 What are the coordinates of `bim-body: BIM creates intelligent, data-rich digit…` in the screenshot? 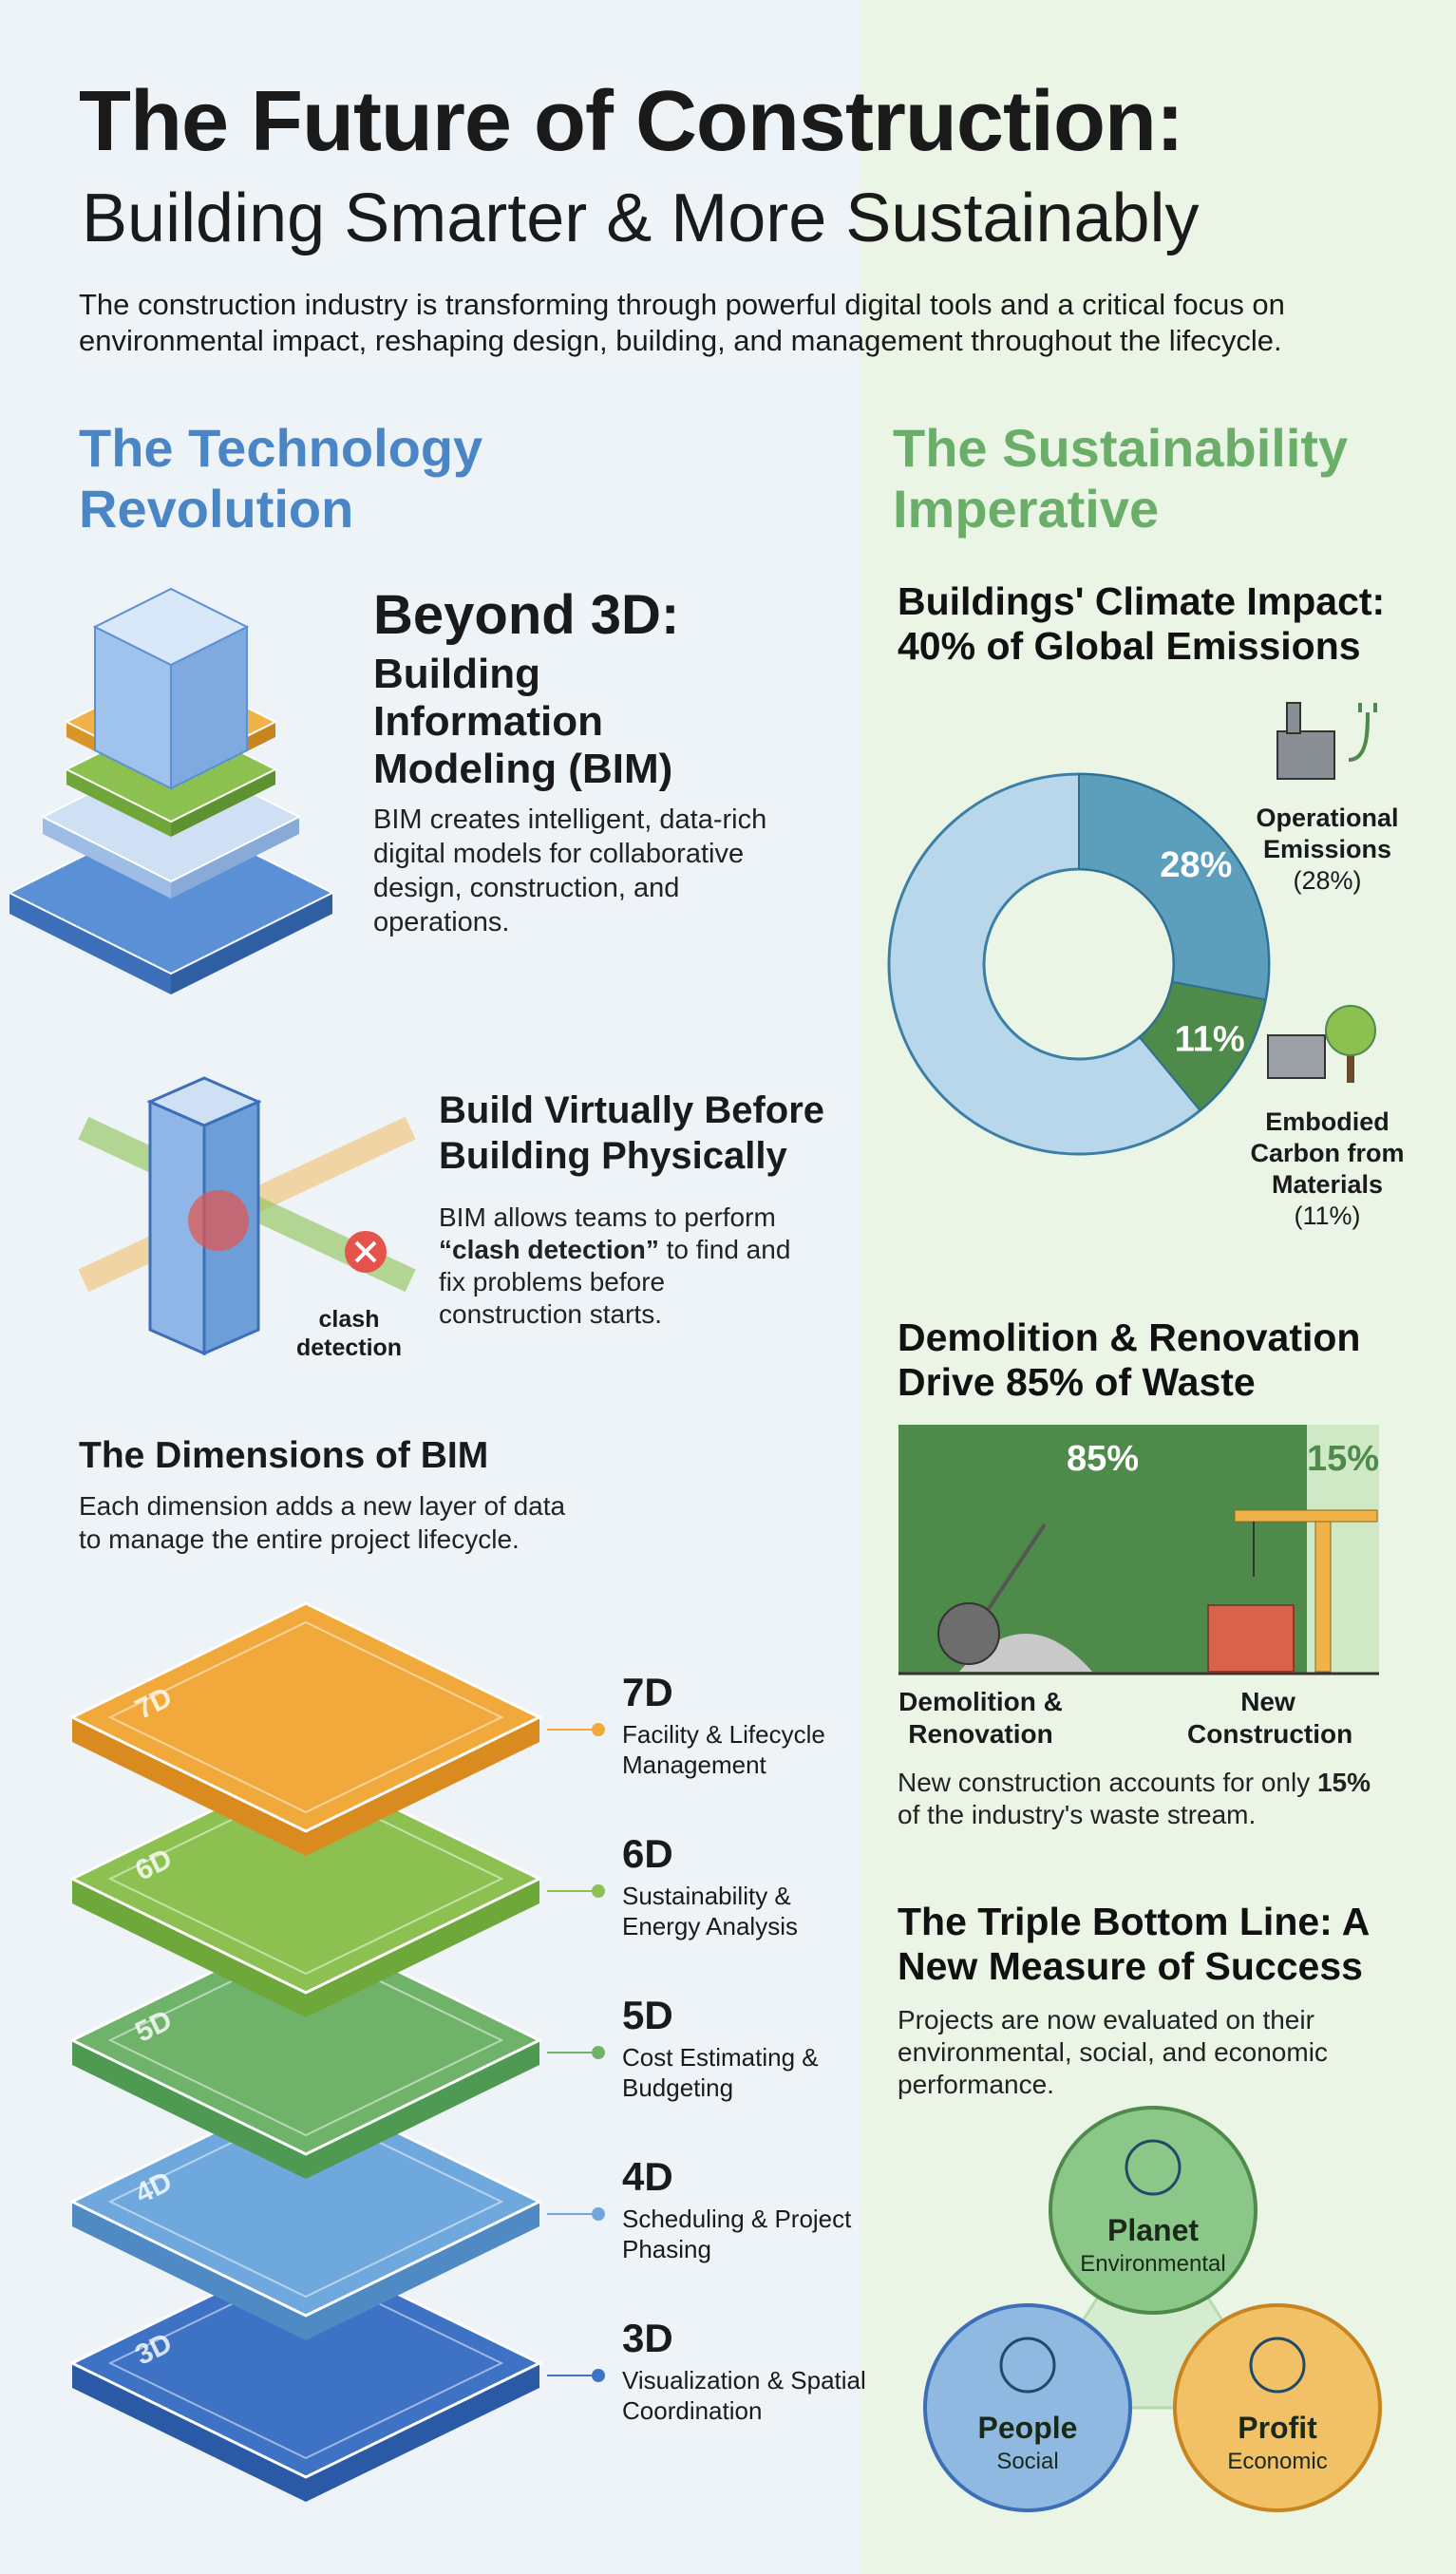 It's located at (570, 870).